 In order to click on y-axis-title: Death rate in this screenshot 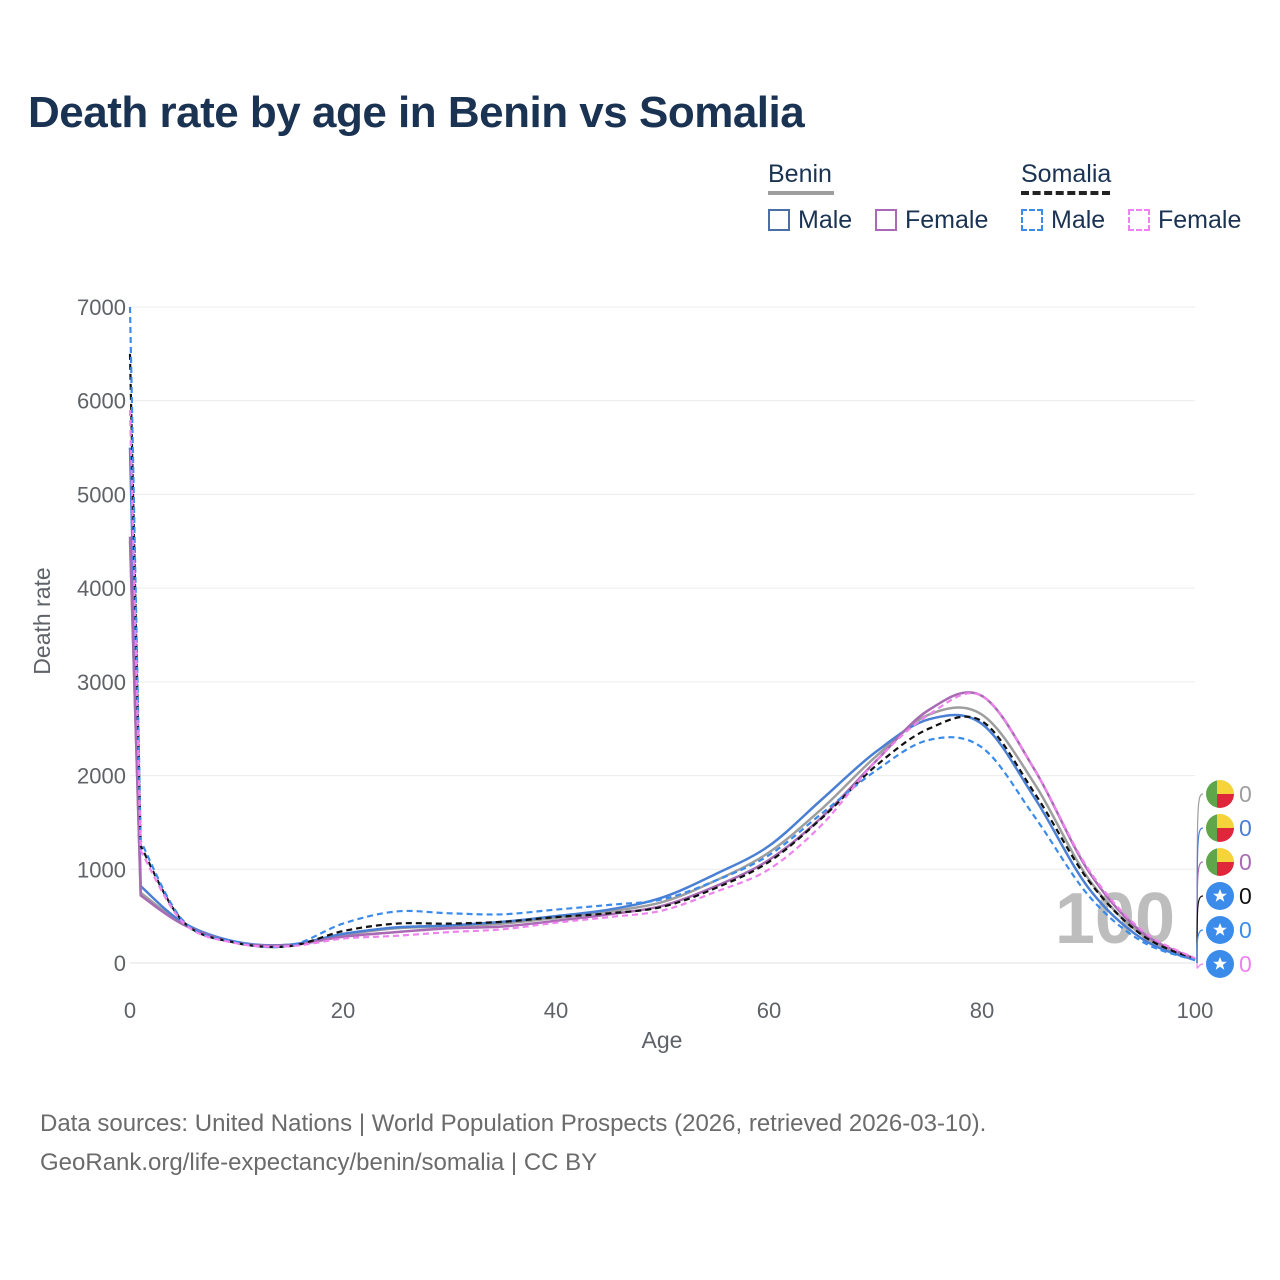, I will do `click(42, 620)`.